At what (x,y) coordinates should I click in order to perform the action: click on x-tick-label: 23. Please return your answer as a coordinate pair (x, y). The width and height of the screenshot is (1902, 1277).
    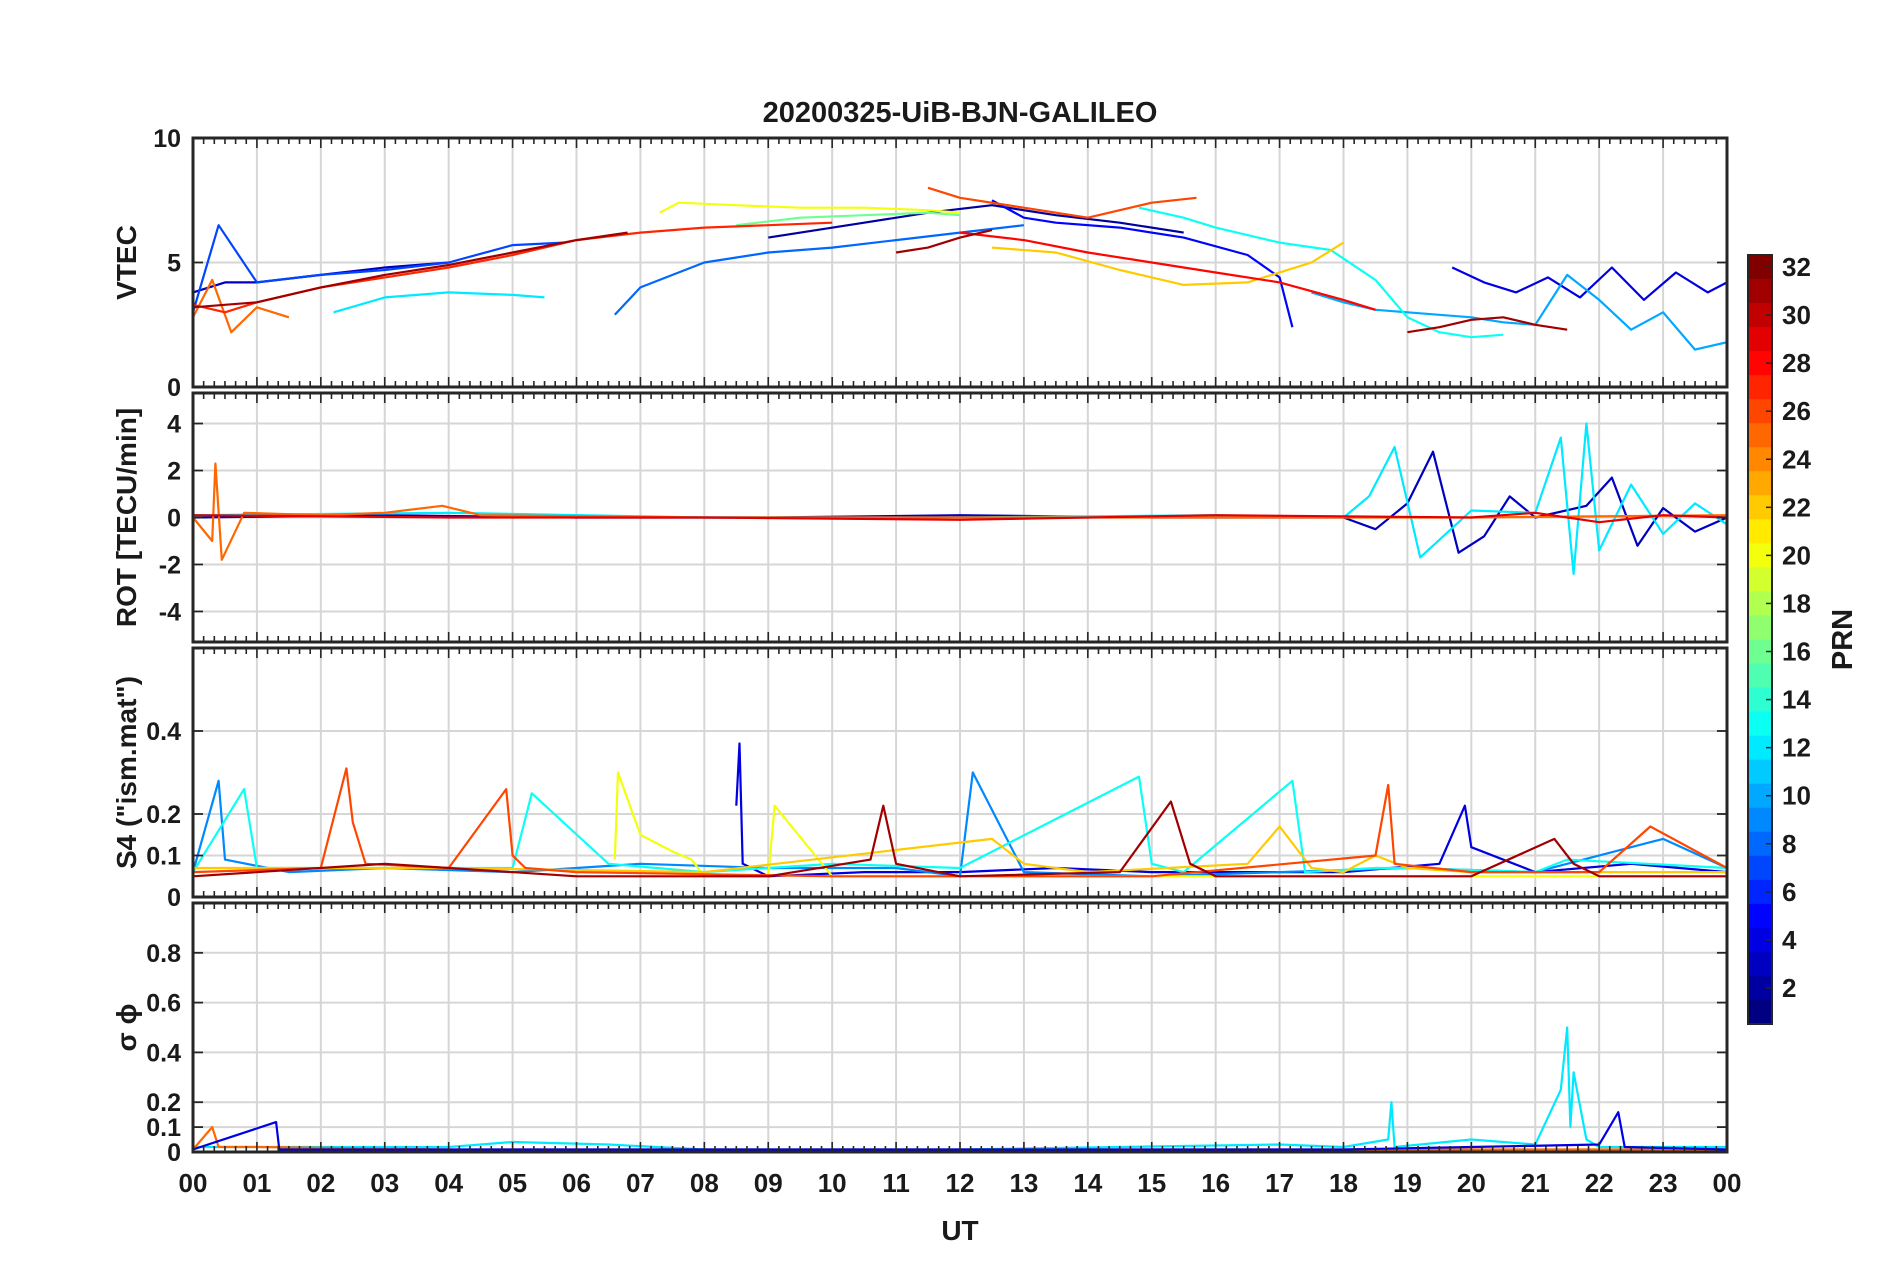
    Looking at the image, I should click on (1663, 1183).